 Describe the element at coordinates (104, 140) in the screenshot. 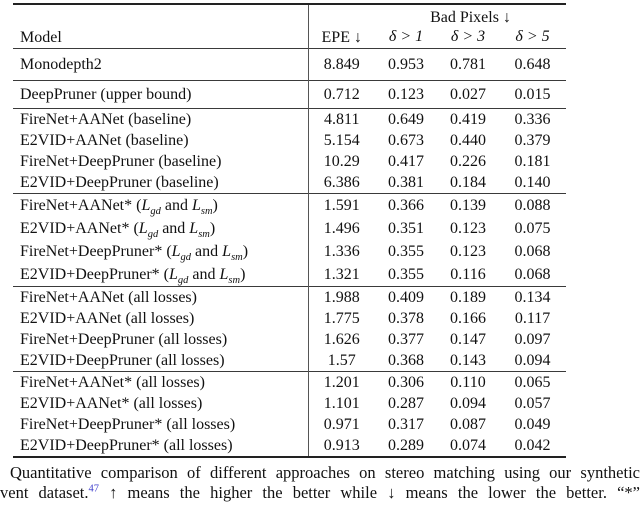

I see `model-name: E2VID+AANet (baseline)` at that location.